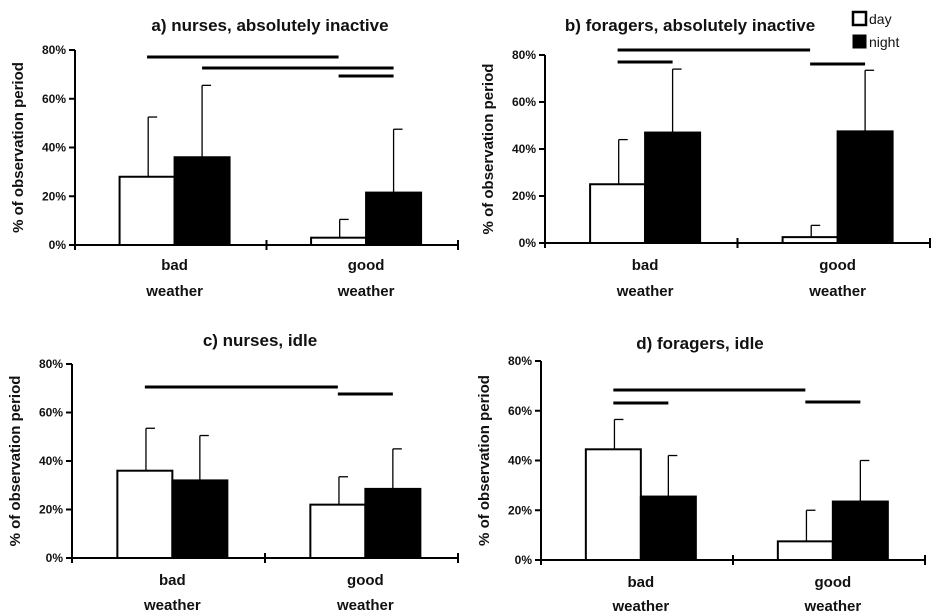 This screenshot has width=931, height=615. Describe the element at coordinates (884, 42) in the screenshot. I see `legend-label-night: night` at that location.